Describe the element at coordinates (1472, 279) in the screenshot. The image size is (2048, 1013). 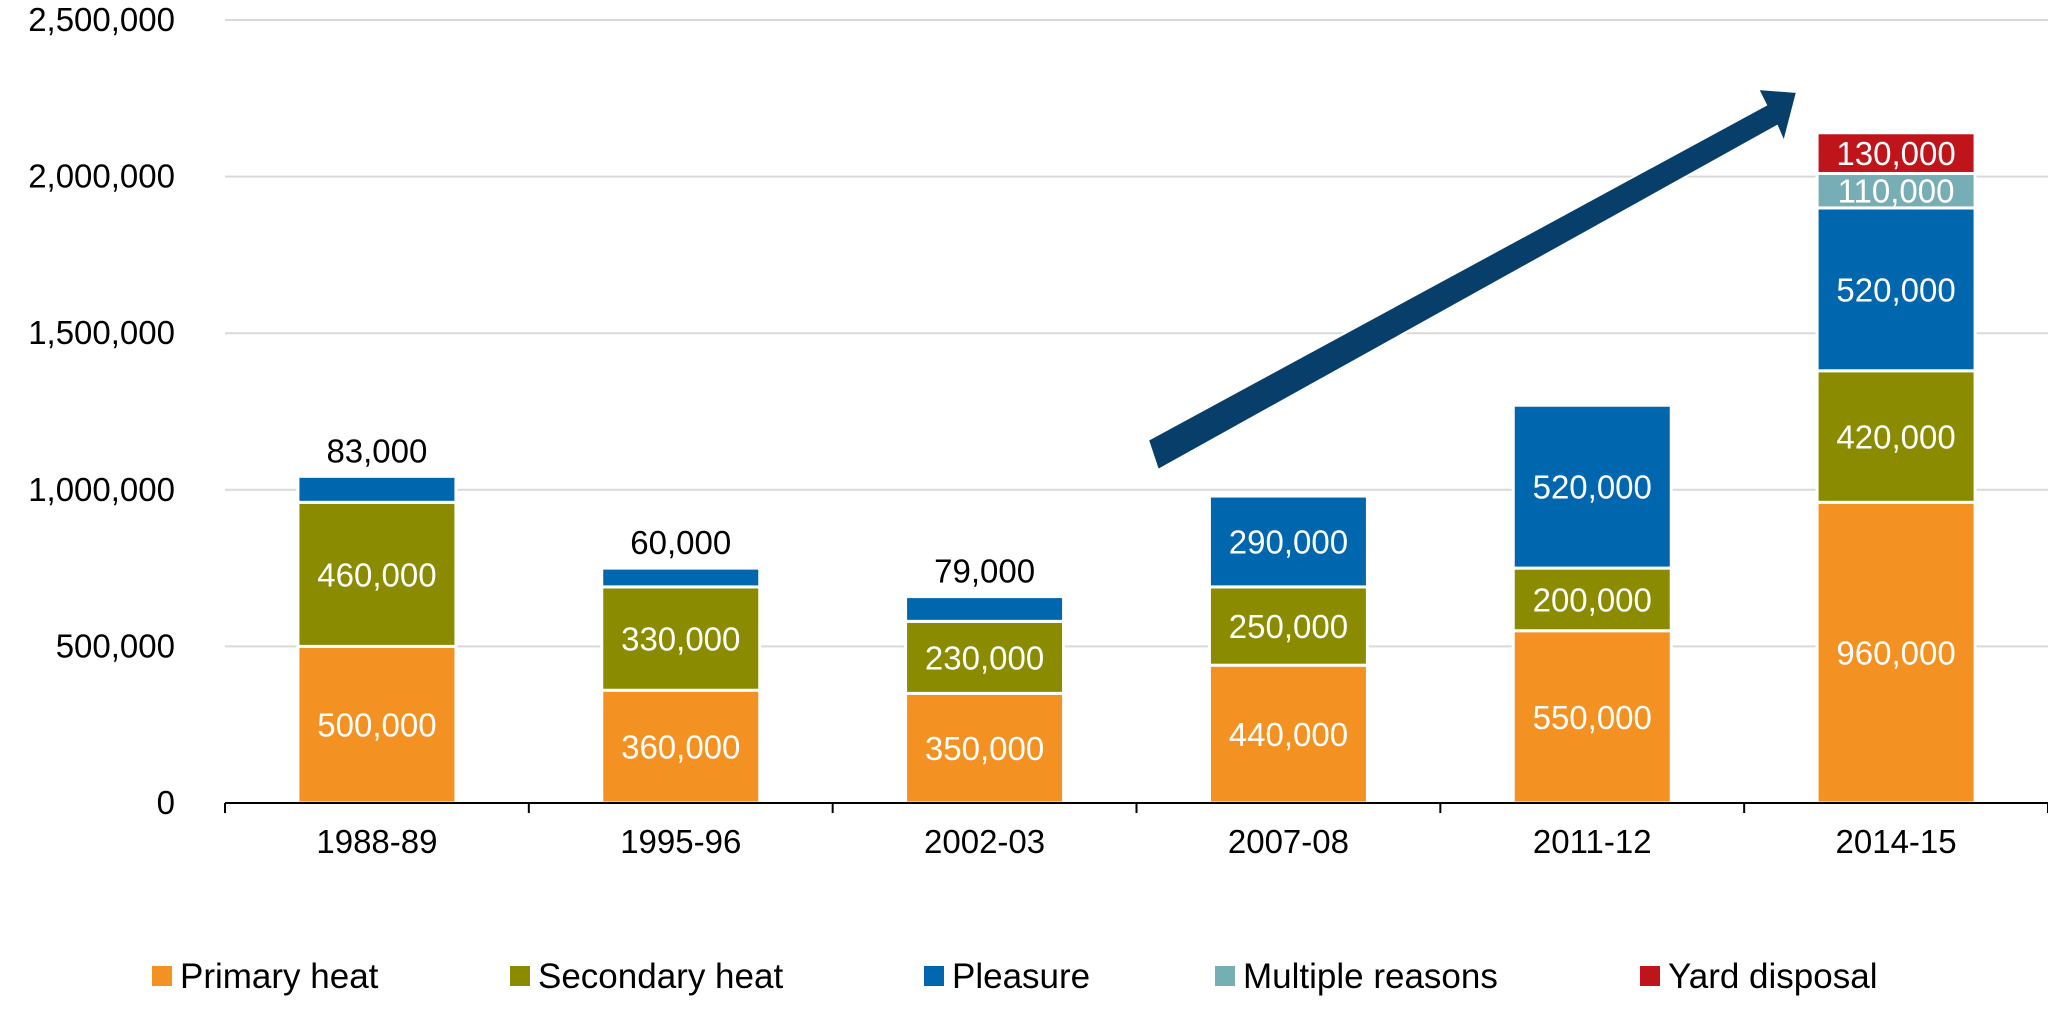
I see `trend-arrow` at that location.